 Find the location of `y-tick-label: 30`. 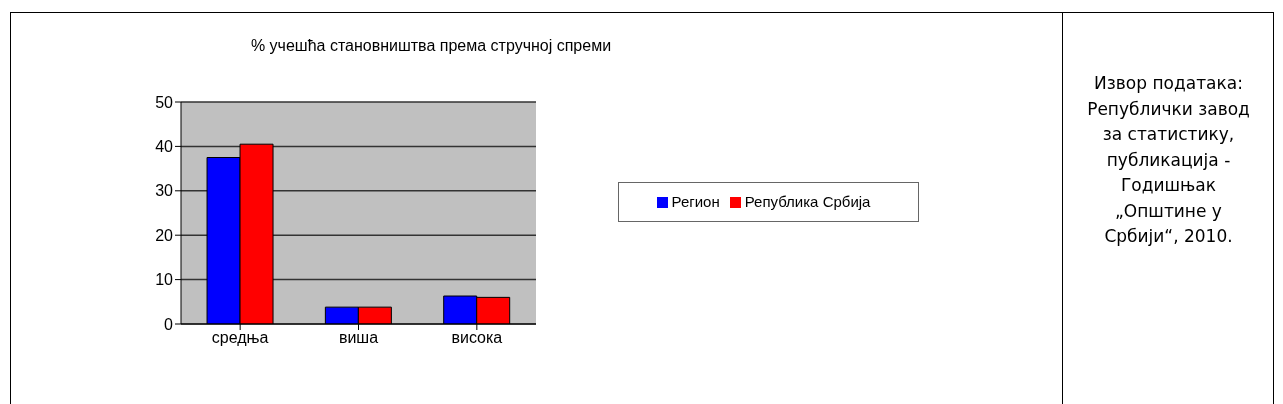

y-tick-label: 30 is located at coordinates (164, 191).